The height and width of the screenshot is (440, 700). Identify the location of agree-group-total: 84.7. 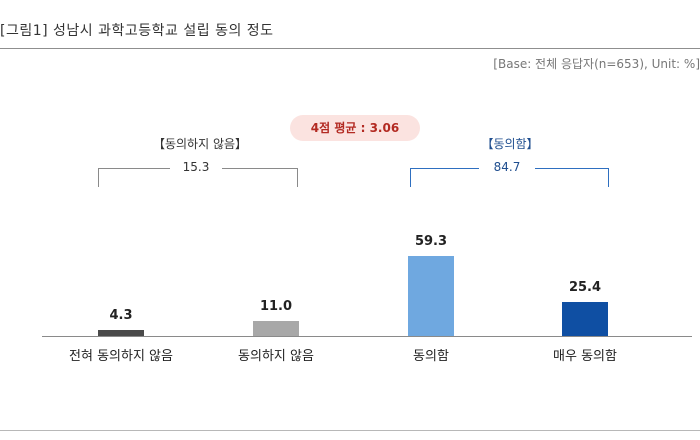
(507, 167).